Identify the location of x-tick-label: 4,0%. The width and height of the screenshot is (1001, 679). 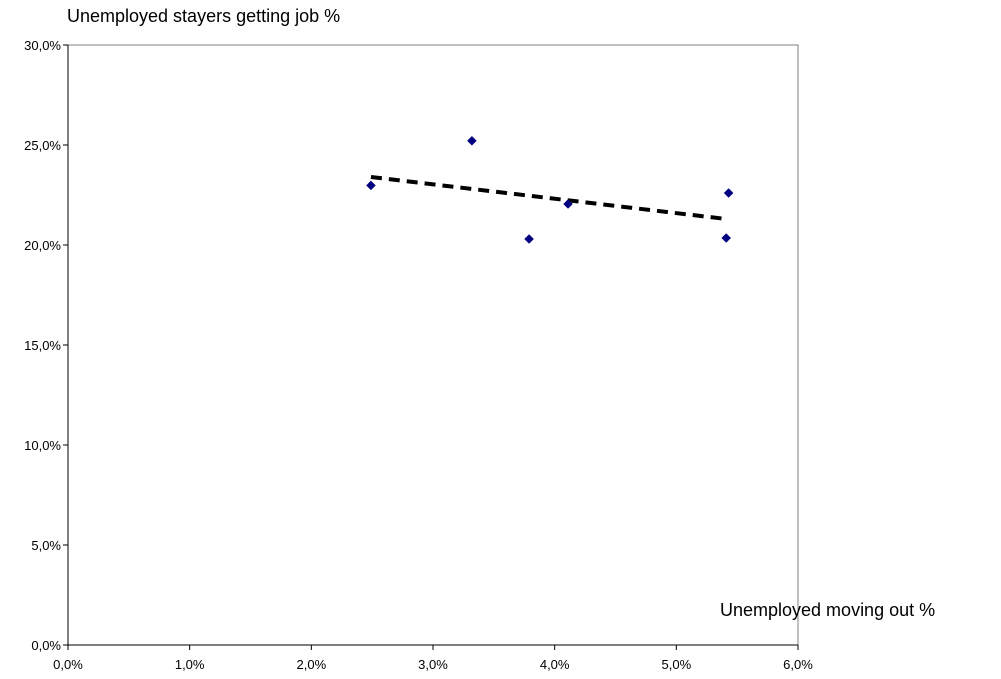
(555, 664).